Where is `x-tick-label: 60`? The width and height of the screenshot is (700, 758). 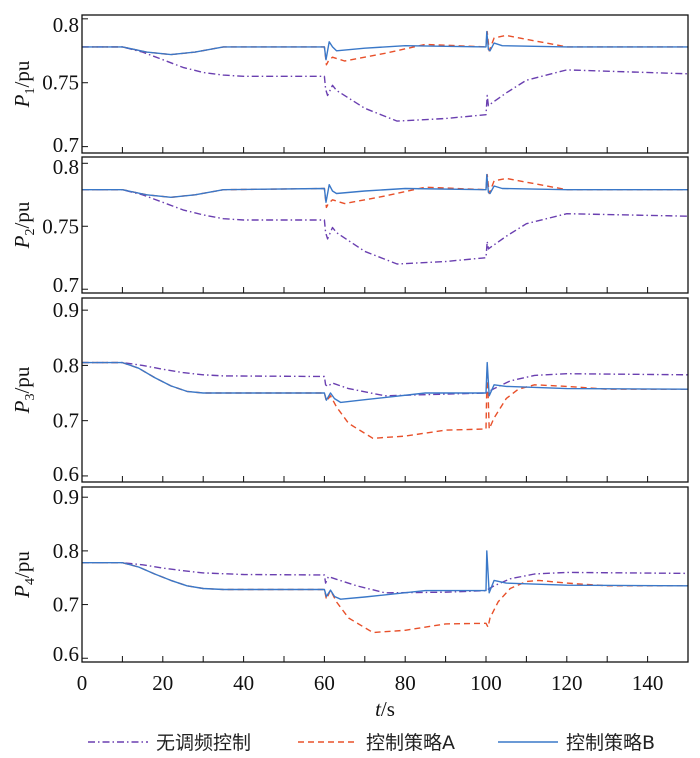 x-tick-label: 60 is located at coordinates (324, 683).